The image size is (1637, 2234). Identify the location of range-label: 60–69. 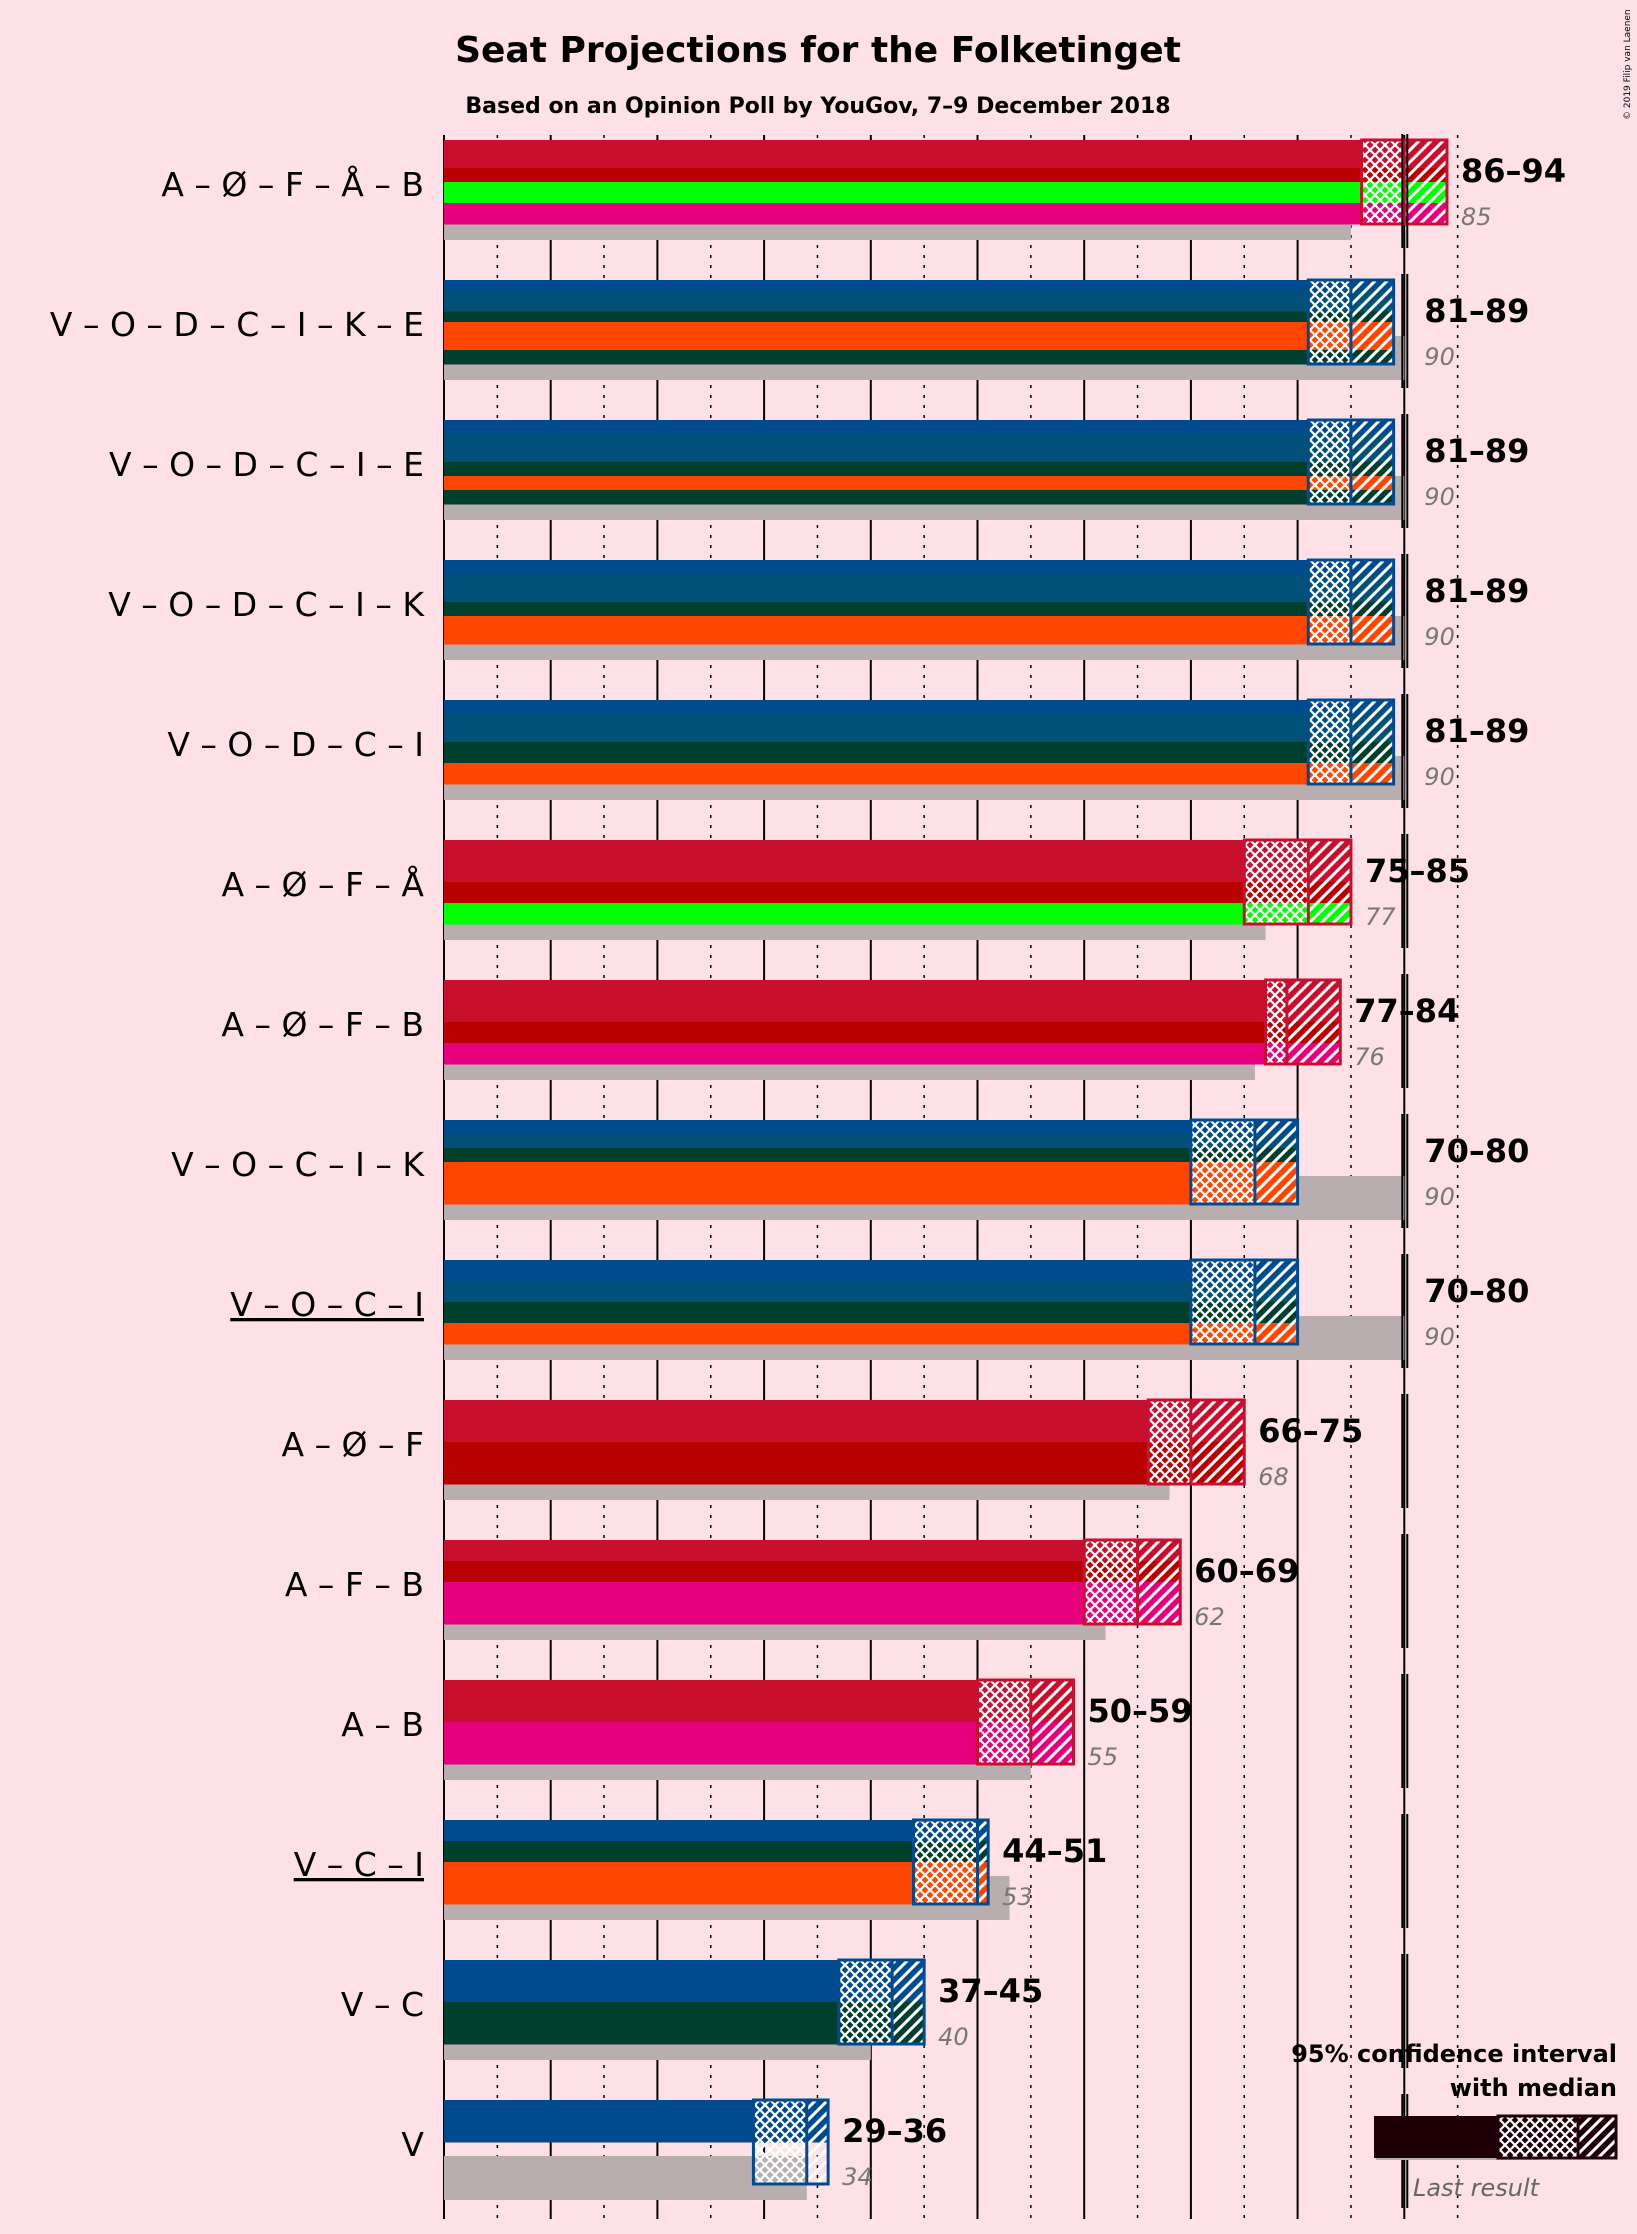
(1246, 1571).